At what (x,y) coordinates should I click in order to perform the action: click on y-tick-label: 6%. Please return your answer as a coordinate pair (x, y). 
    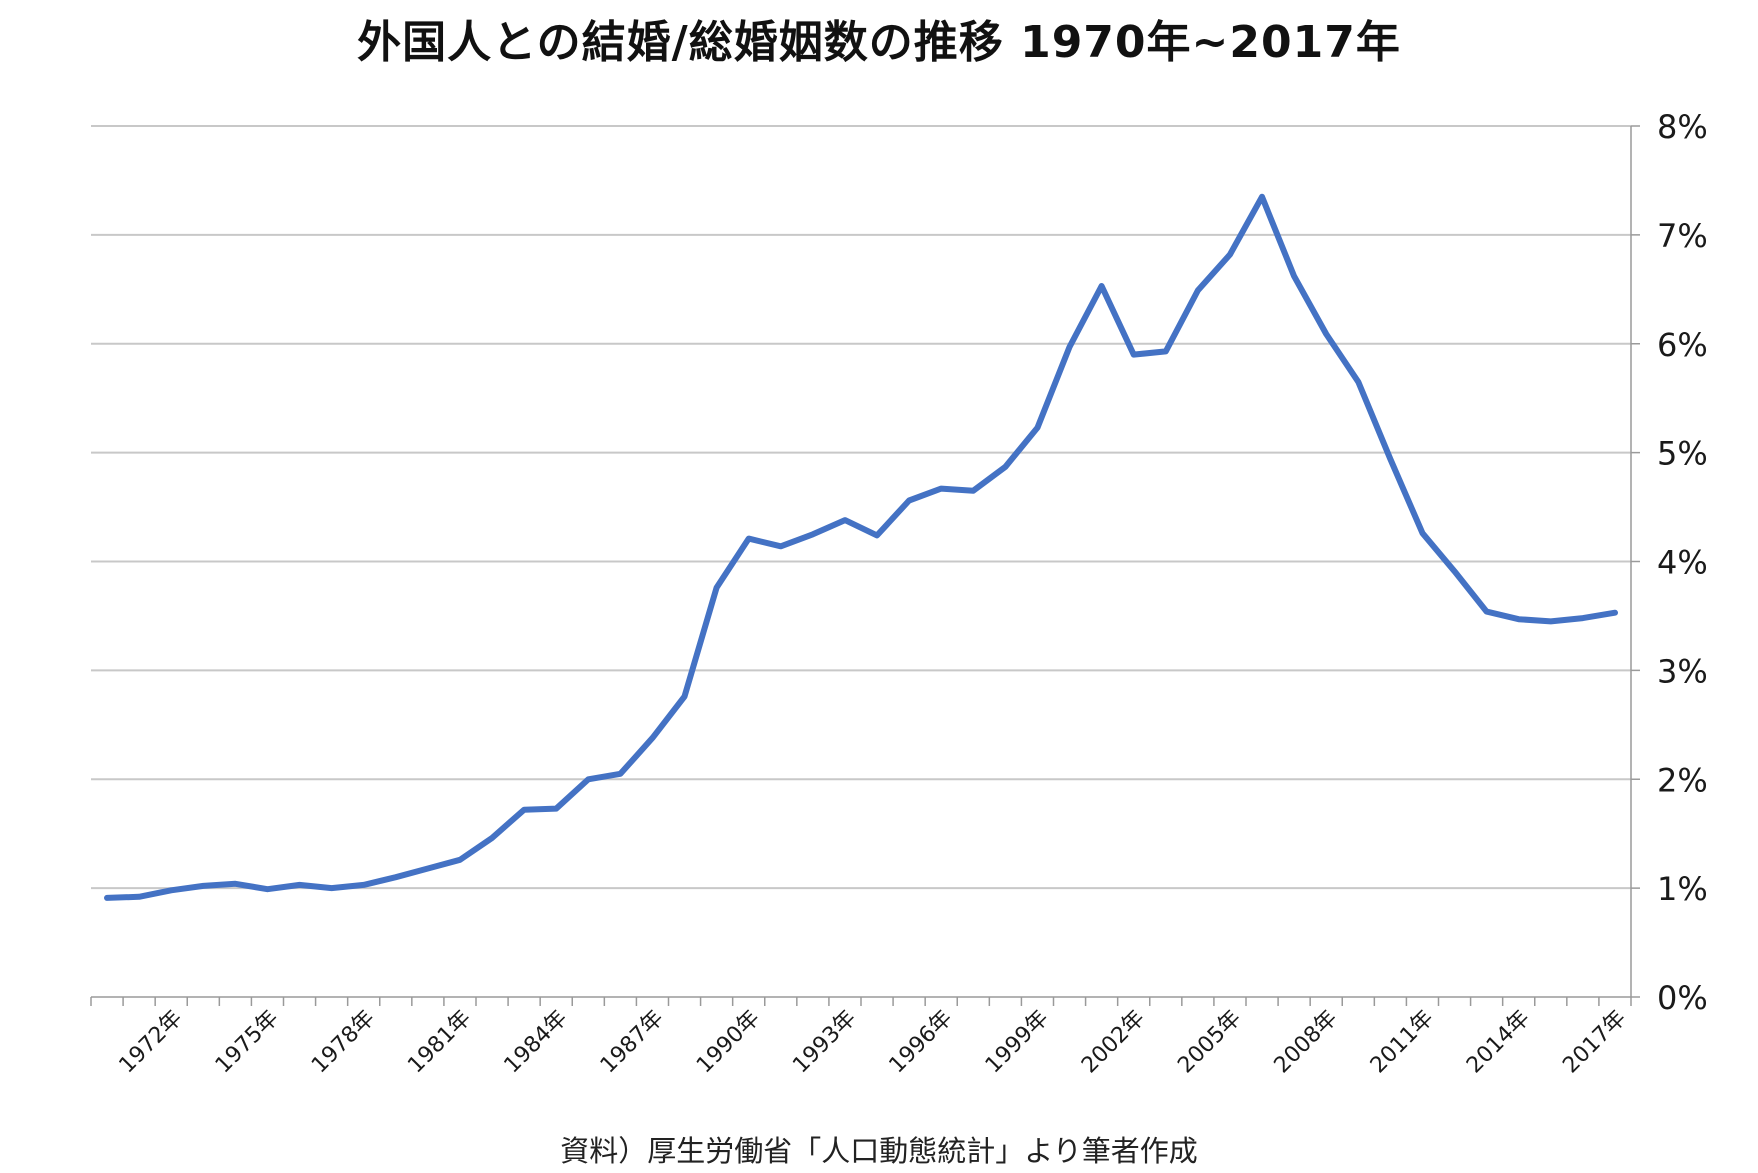
    Looking at the image, I should click on (1682, 345).